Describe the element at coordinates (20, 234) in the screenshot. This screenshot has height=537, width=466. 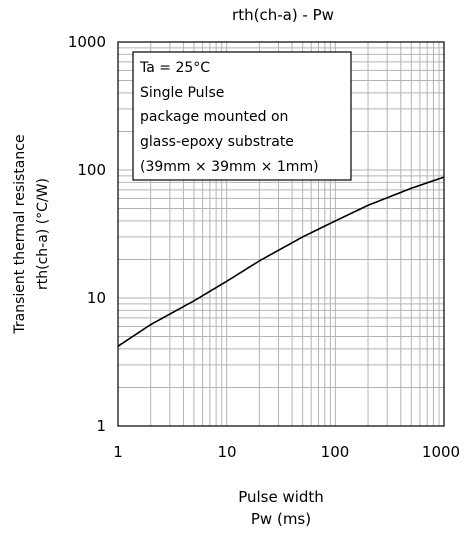
I see `y-axis-label-line-1: Transient thermal resistance` at that location.